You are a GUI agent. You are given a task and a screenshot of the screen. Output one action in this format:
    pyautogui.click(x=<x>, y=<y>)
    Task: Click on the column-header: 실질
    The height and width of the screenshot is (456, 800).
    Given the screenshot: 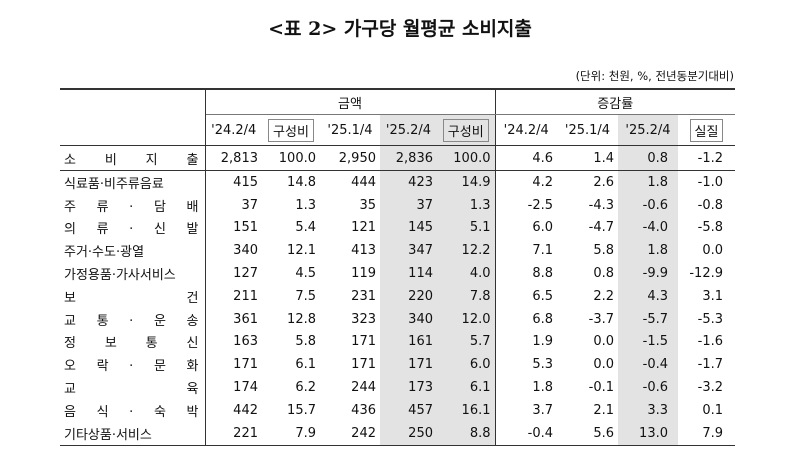 What is the action you would take?
    pyautogui.click(x=706, y=130)
    